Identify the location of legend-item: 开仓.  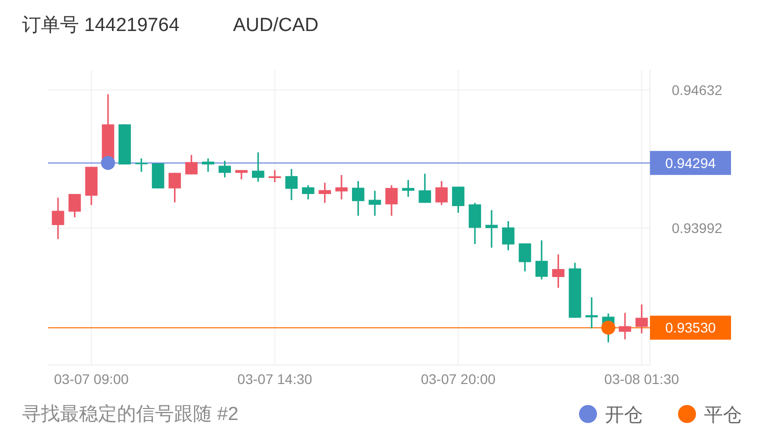
(611, 415).